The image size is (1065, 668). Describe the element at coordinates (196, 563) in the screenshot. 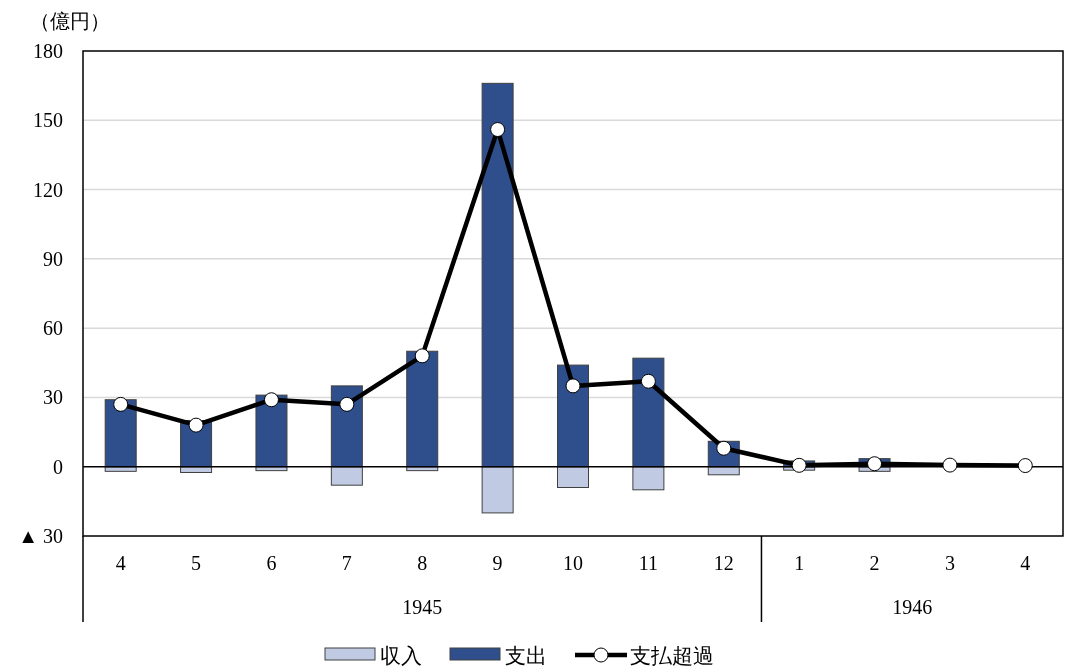

I see `x-tick-label: 5` at that location.